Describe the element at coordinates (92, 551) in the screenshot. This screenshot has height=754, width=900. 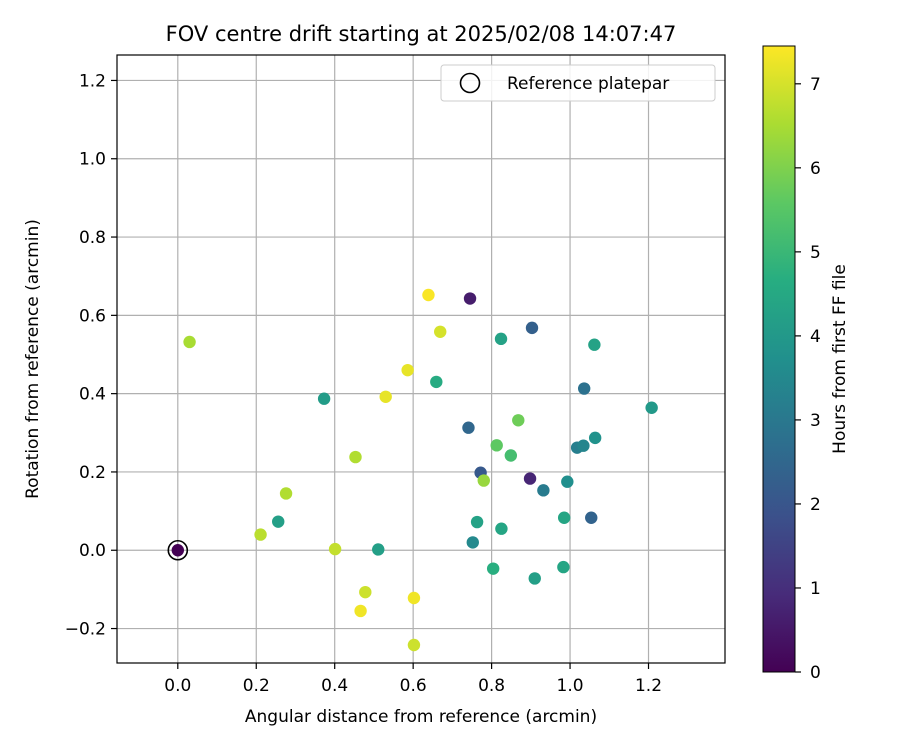
I see `y-tick-label: 0.0` at that location.